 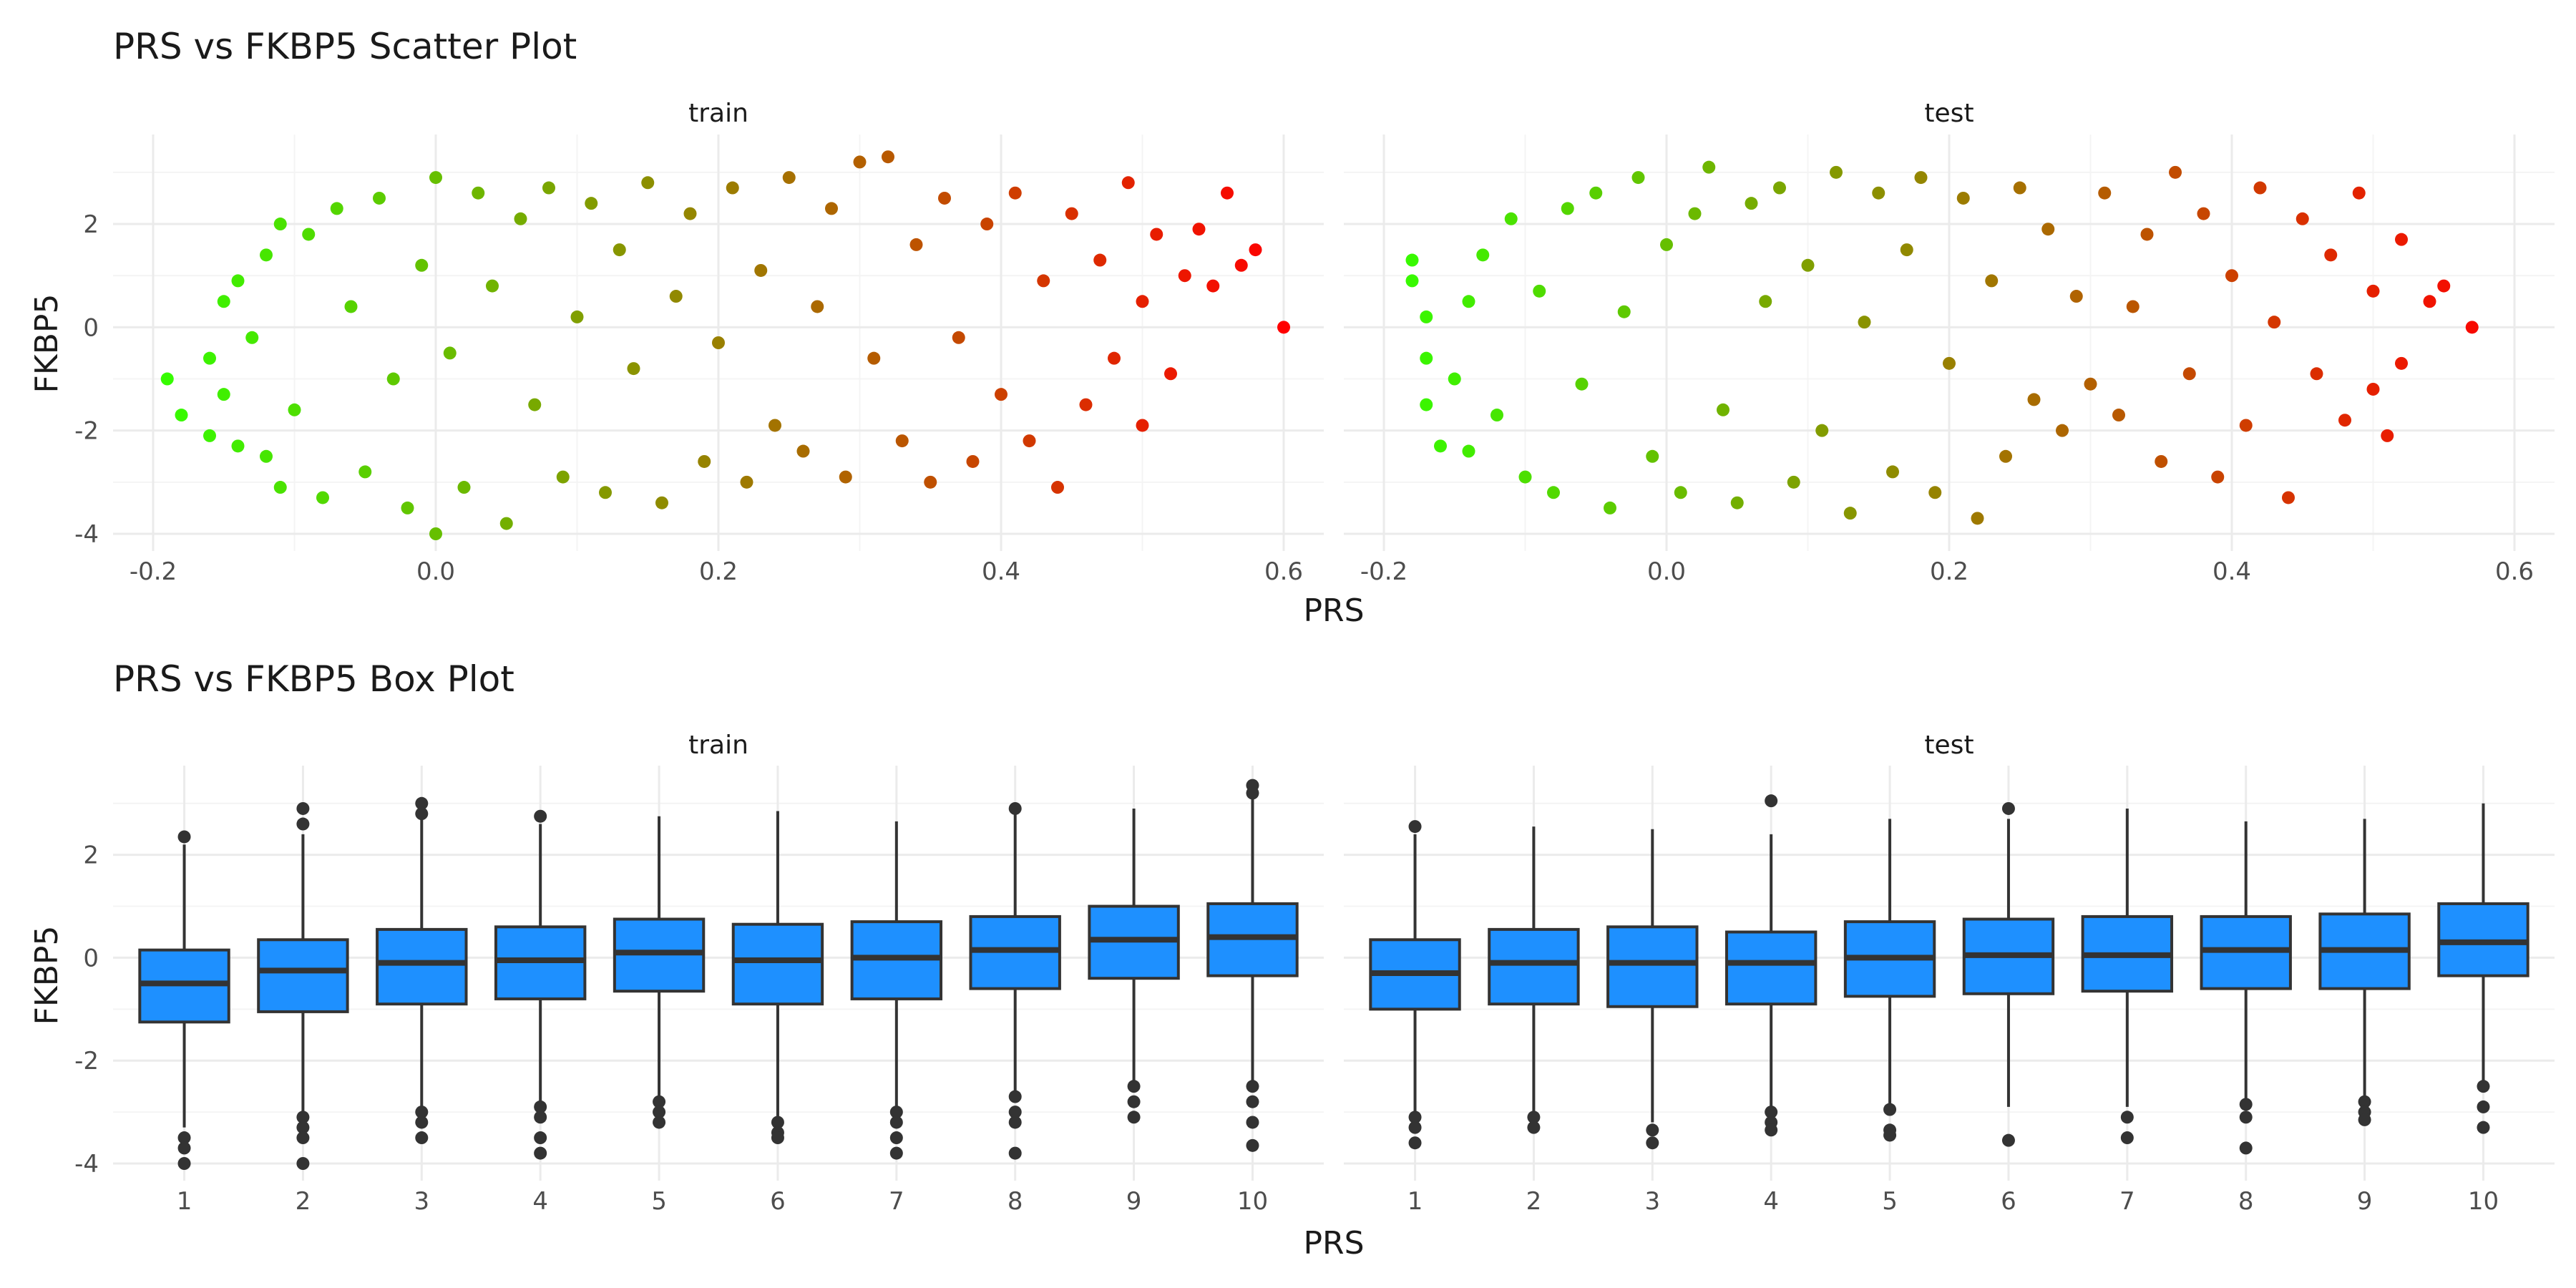 What do you see at coordinates (718, 113) in the screenshot?
I see `scatter-strip-train: train` at bounding box center [718, 113].